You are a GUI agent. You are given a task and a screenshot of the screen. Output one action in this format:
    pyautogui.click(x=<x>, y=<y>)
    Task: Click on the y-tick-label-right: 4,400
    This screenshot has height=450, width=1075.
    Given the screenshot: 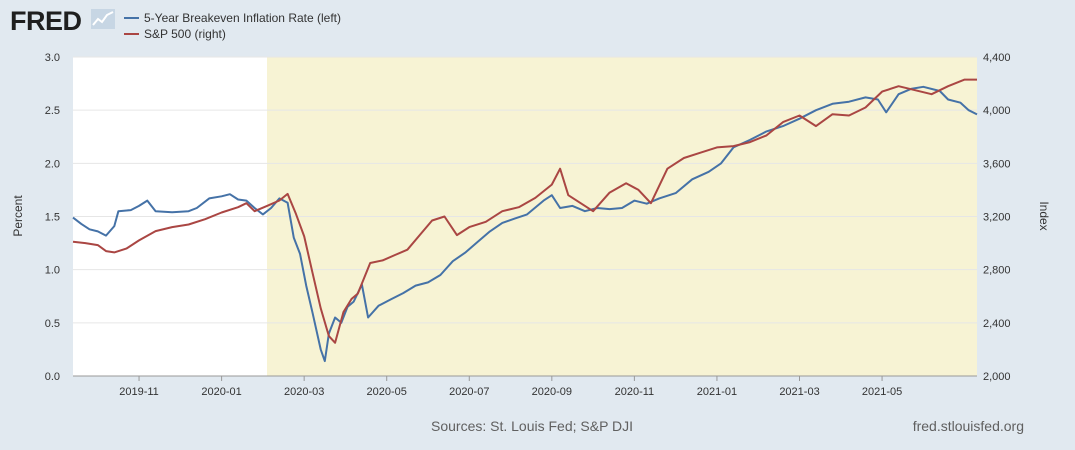 What is the action you would take?
    pyautogui.click(x=997, y=58)
    